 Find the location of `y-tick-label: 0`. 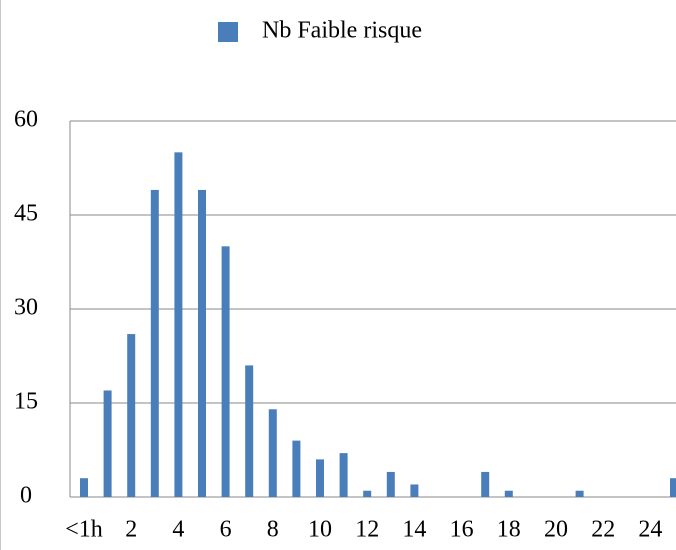

y-tick-label: 0 is located at coordinates (26, 496).